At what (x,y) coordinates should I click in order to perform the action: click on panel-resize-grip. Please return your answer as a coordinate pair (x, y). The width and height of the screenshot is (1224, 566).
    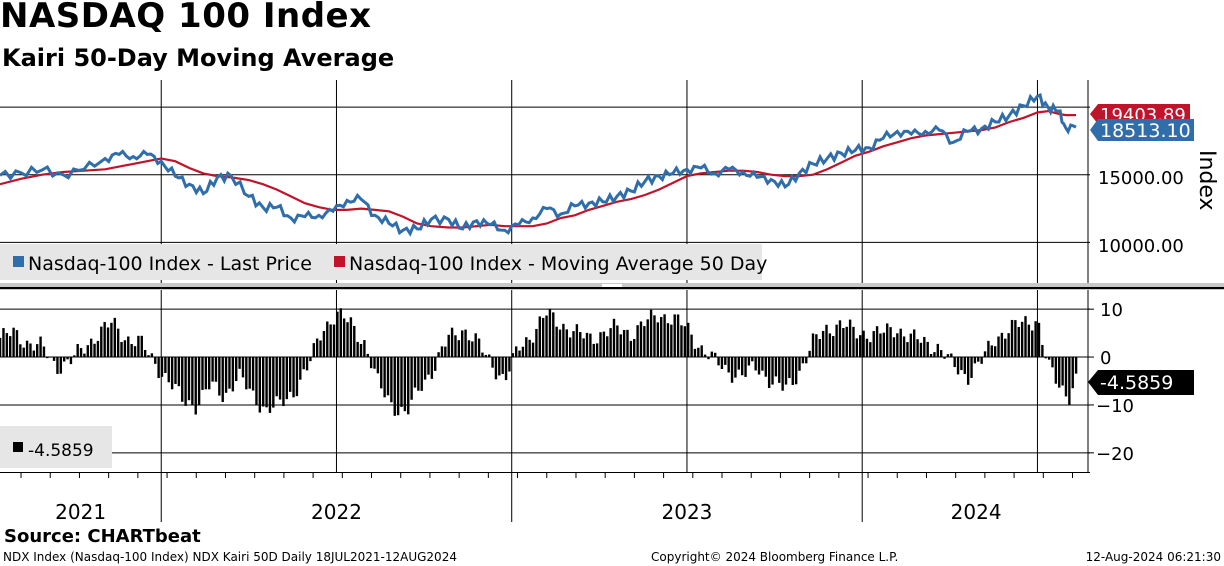
    Looking at the image, I should click on (612, 285).